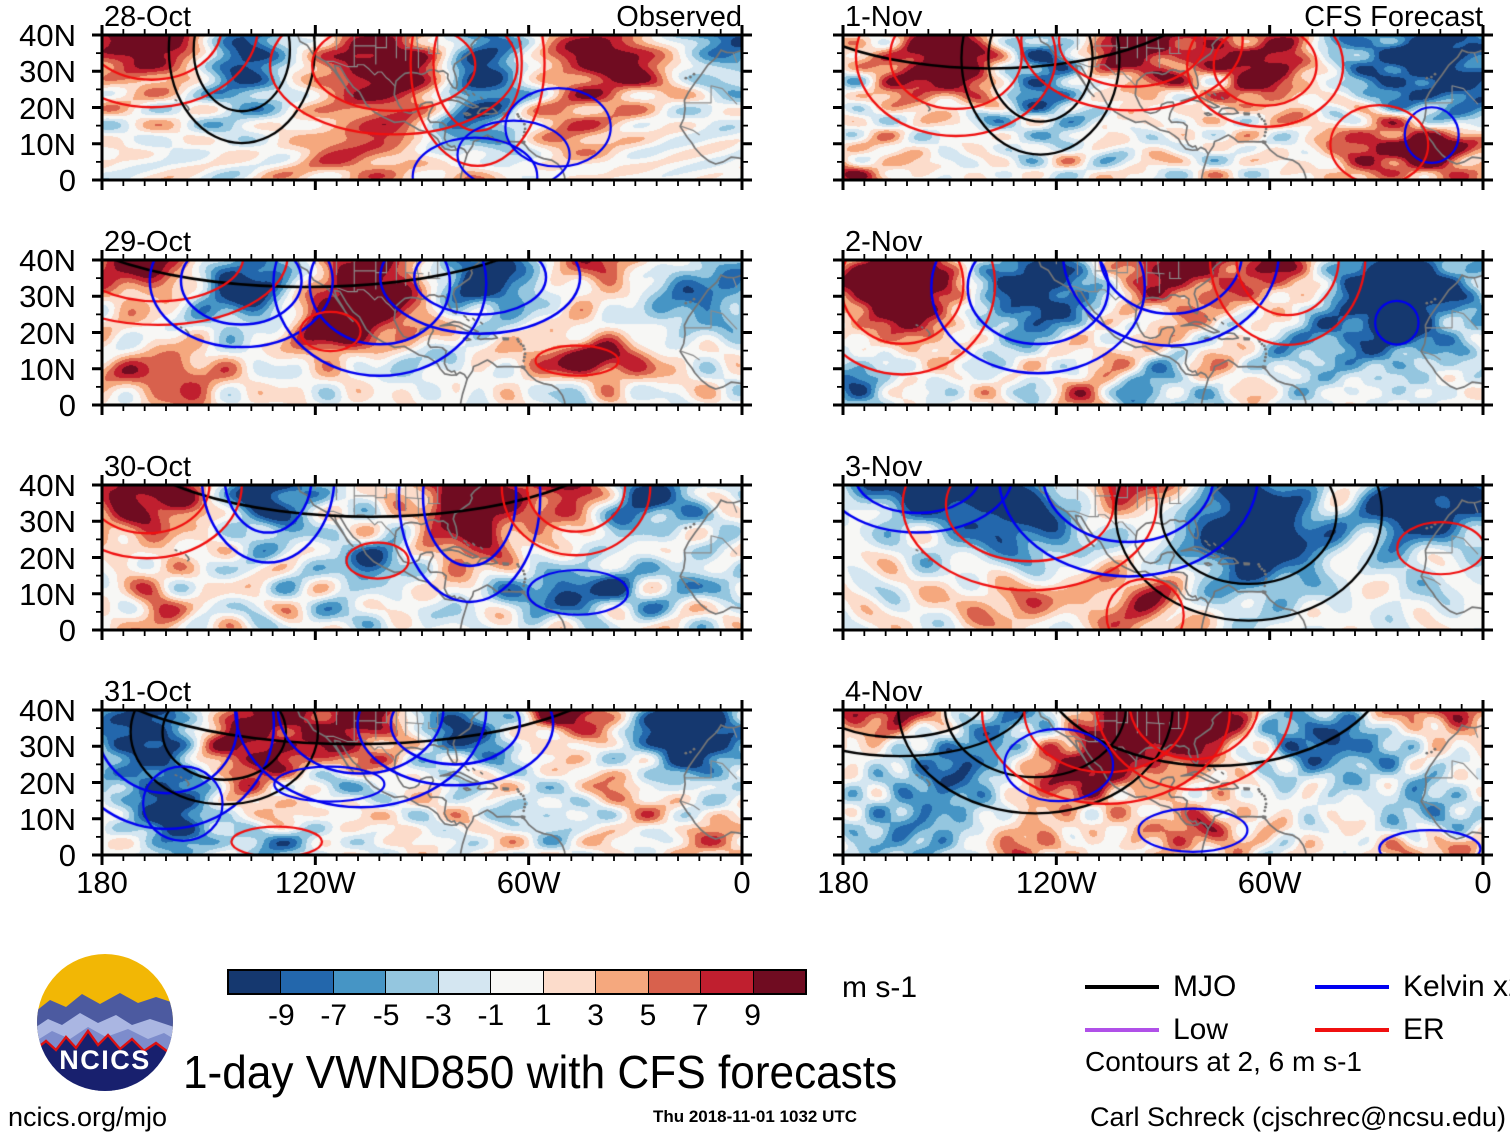 The image size is (1510, 1141). Describe the element at coordinates (540, 1072) in the screenshot. I see `page-title: 1-day VWND850 with CFS forecasts` at that location.